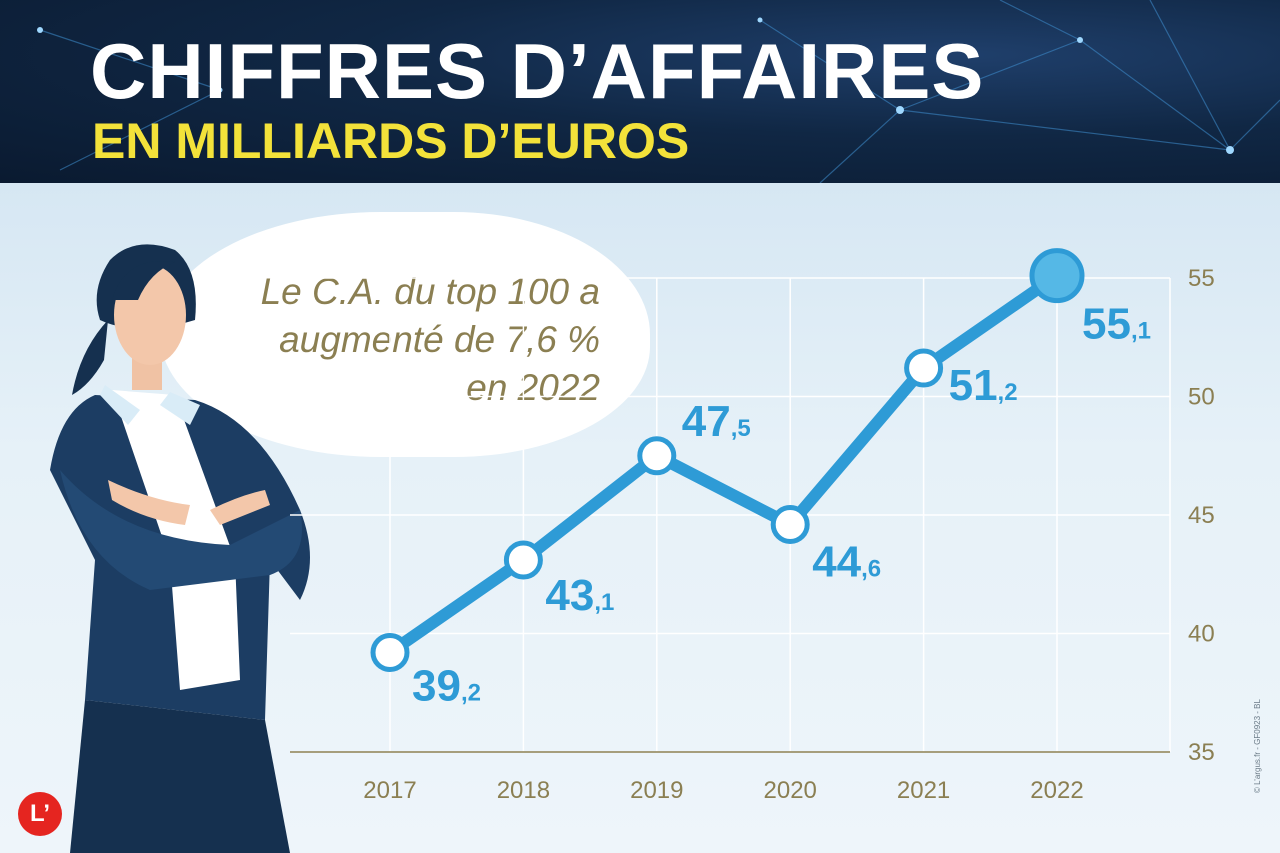 Image resolution: width=1280 pixels, height=853 pixels. Describe the element at coordinates (537, 71) in the screenshot. I see `chart-title: CHIFFRES D’AFFAIRES` at that location.